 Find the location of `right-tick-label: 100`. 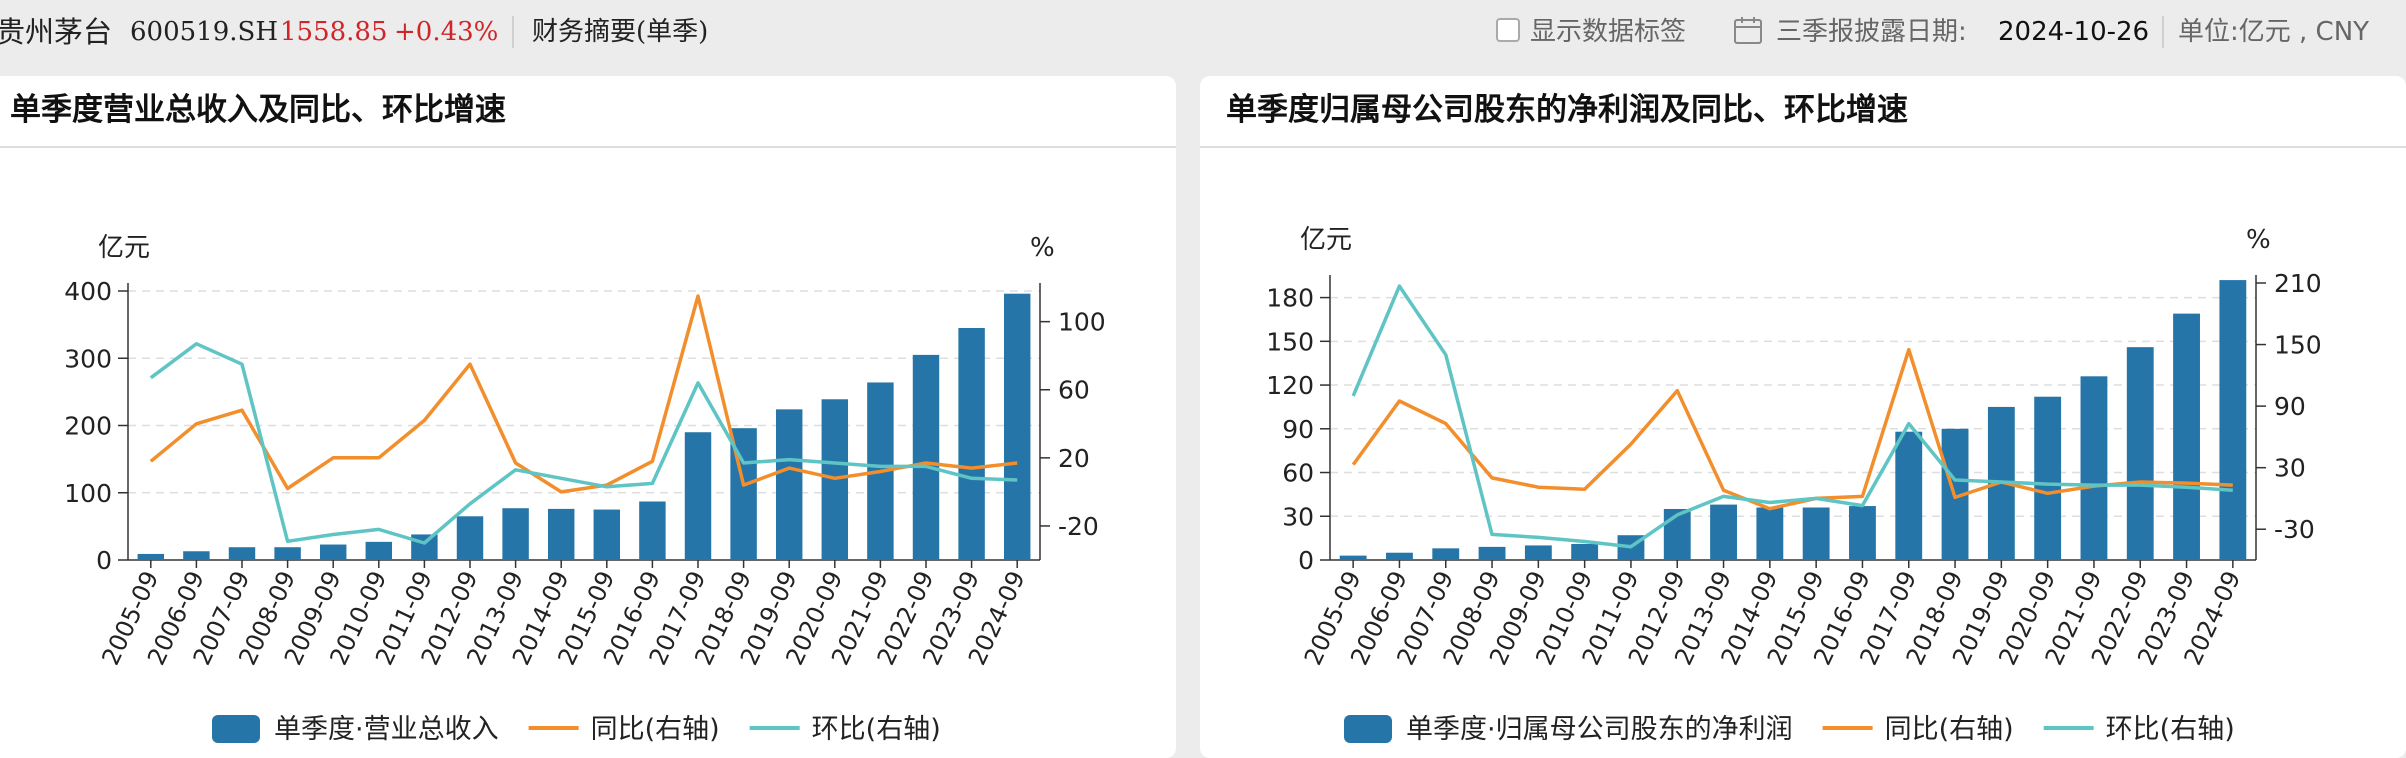

right-tick-label: 100 is located at coordinates (1082, 322).